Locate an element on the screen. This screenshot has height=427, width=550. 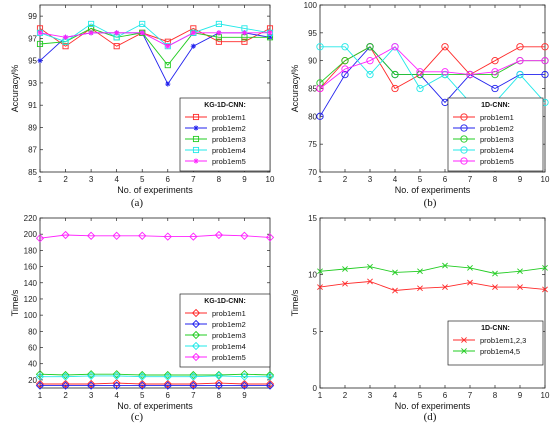
y-tick-label: 220 is located at coordinates (31, 218).